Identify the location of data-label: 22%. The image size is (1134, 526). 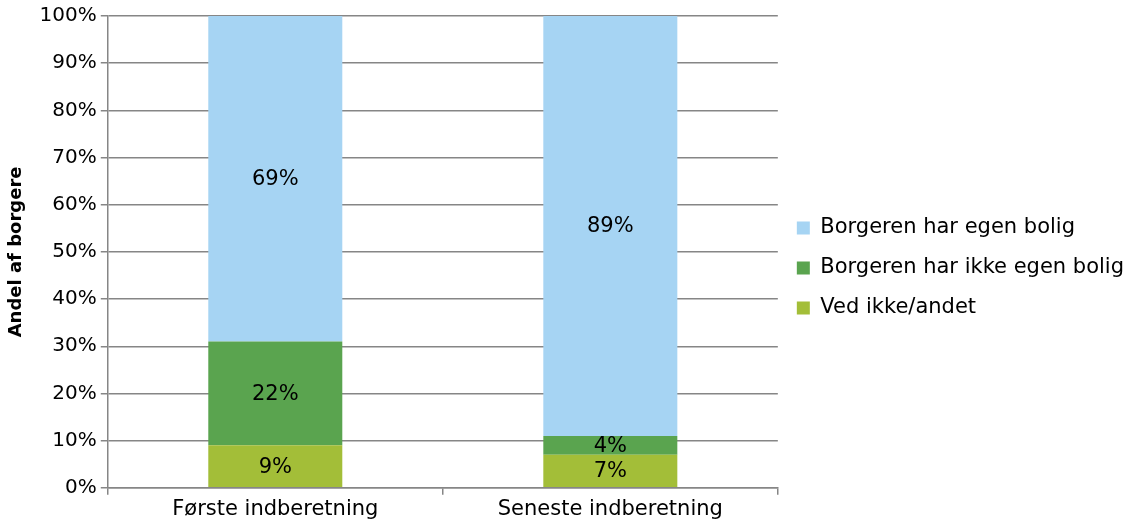
(275, 392).